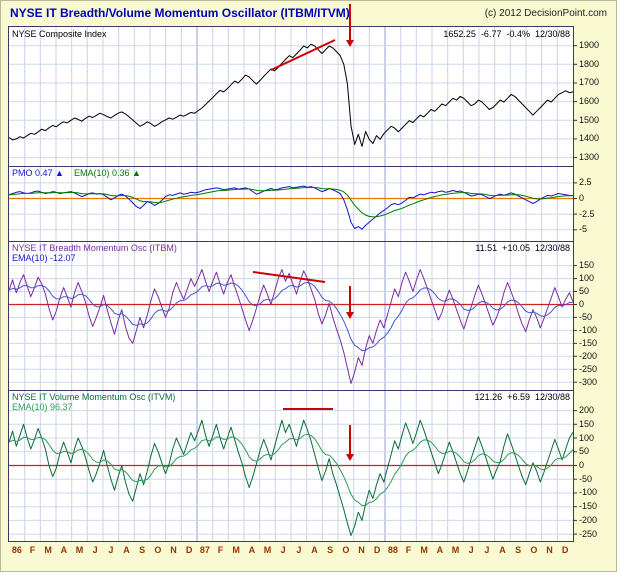 The width and height of the screenshot is (617, 572). I want to click on y-tick-label: 1500, so click(589, 119).